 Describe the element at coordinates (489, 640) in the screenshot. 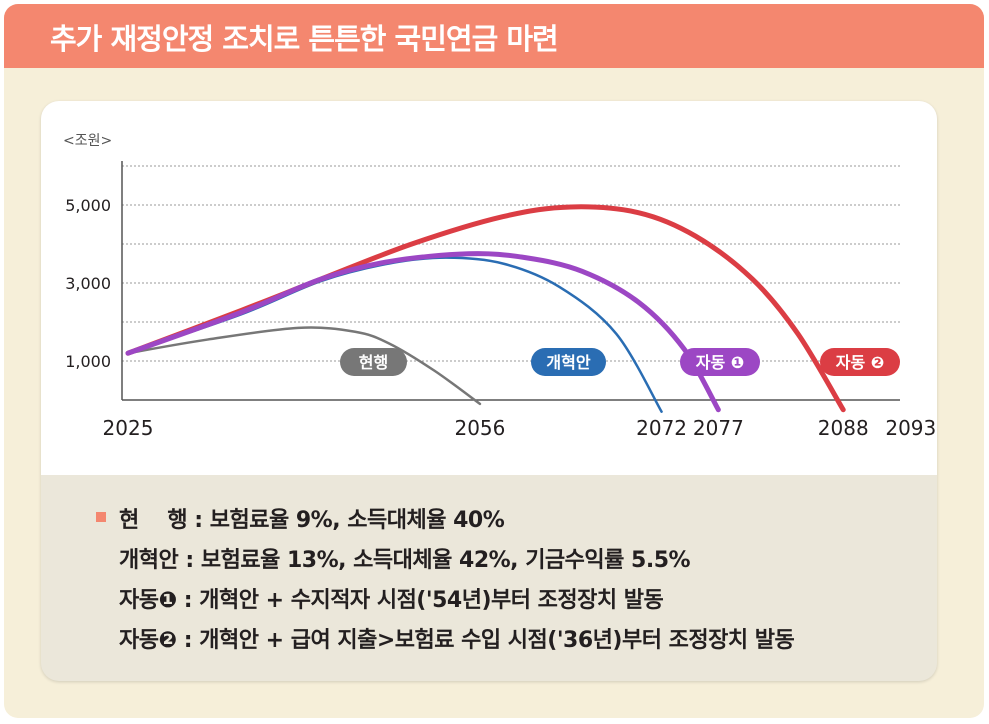

I see `legend-text: : 개혁안 + 급여 지출>보험료 수입 시점('36년)부터 조정장치 발동` at that location.